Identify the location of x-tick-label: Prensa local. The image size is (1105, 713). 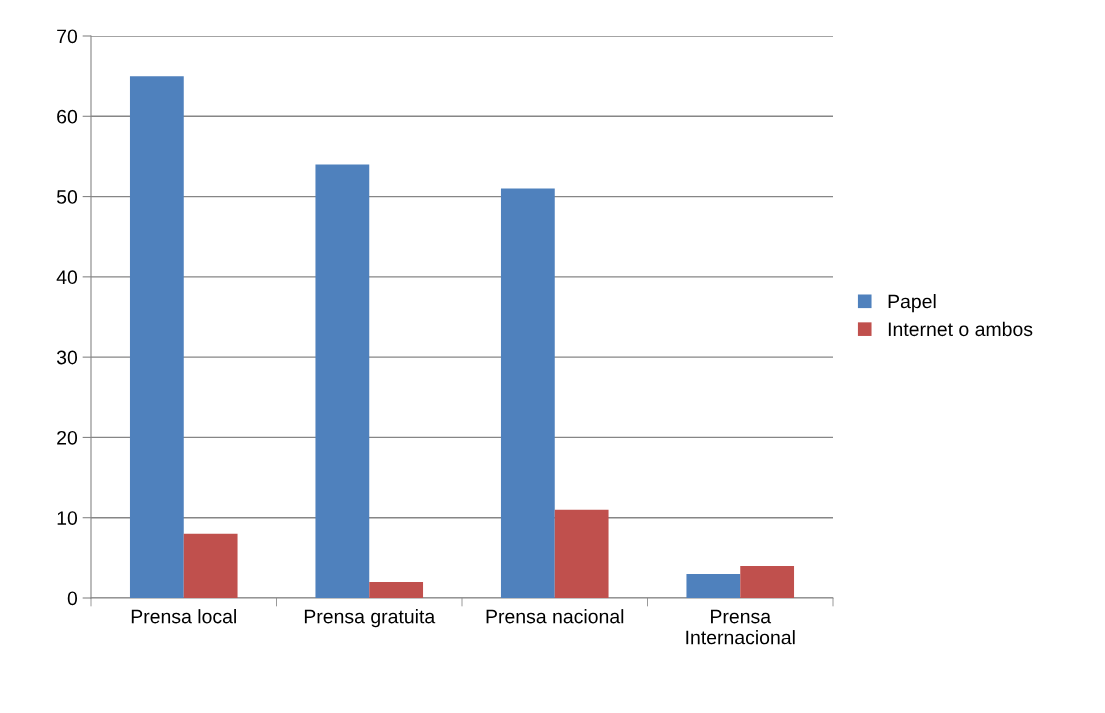
(183, 616).